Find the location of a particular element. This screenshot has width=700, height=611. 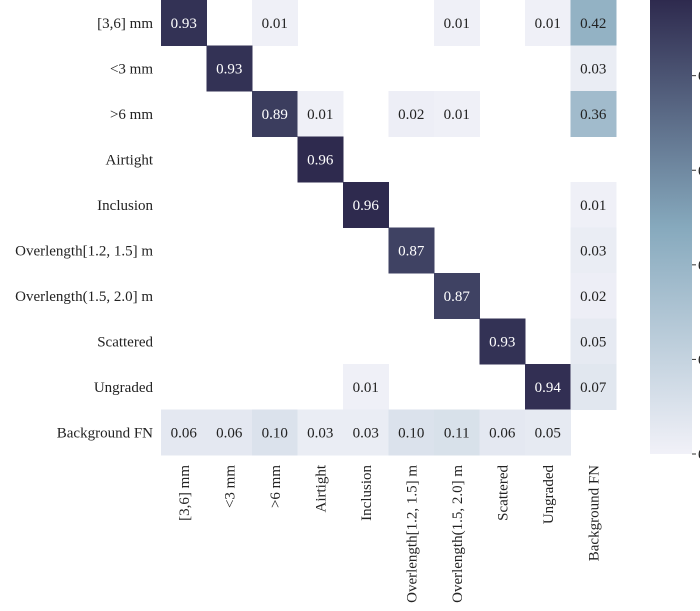

colorbar-scale is located at coordinates (671, 227).